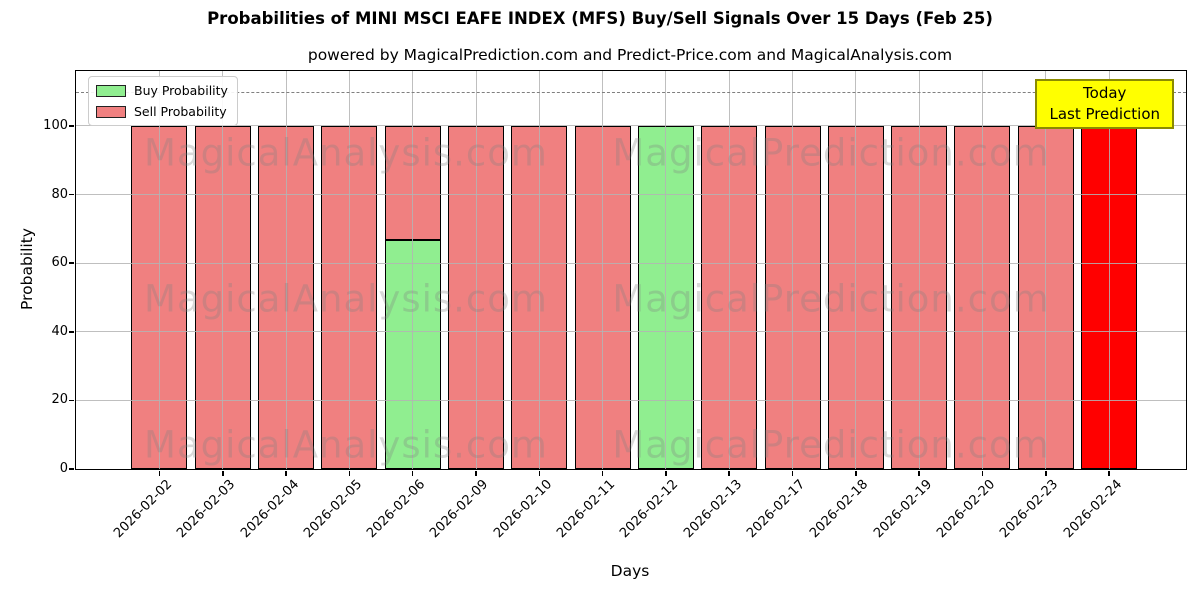  What do you see at coordinates (59, 400) in the screenshot?
I see `y-tick-label: 20` at bounding box center [59, 400].